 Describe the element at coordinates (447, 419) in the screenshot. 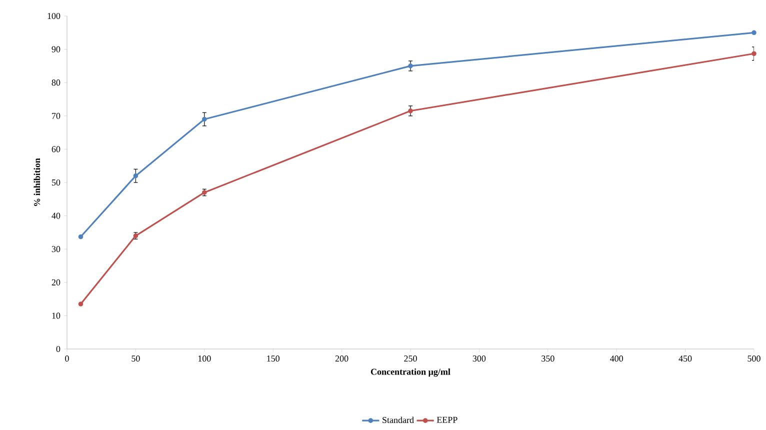

I see `legend-label: EEPP` at that location.